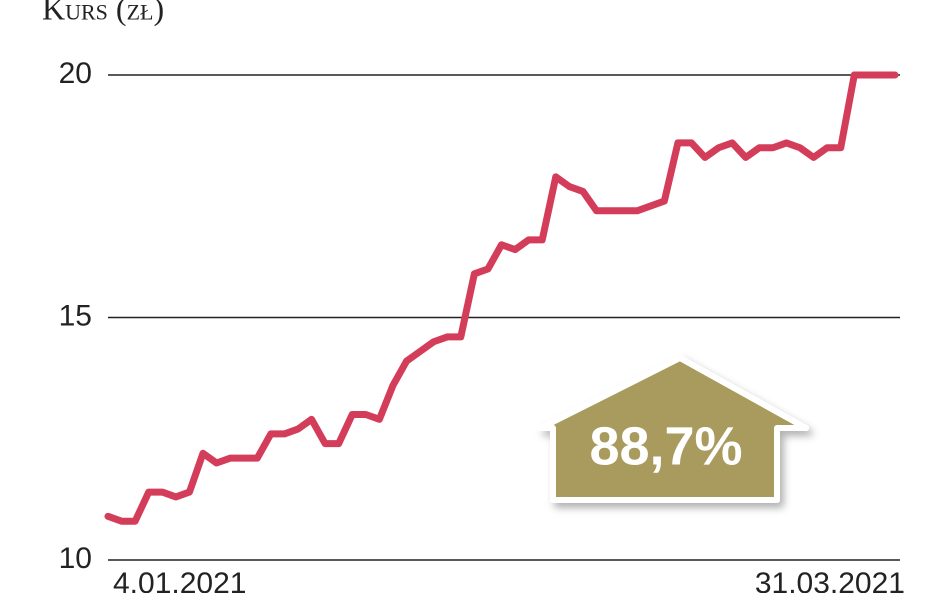  I want to click on annotation-arrow, so click(673, 429).